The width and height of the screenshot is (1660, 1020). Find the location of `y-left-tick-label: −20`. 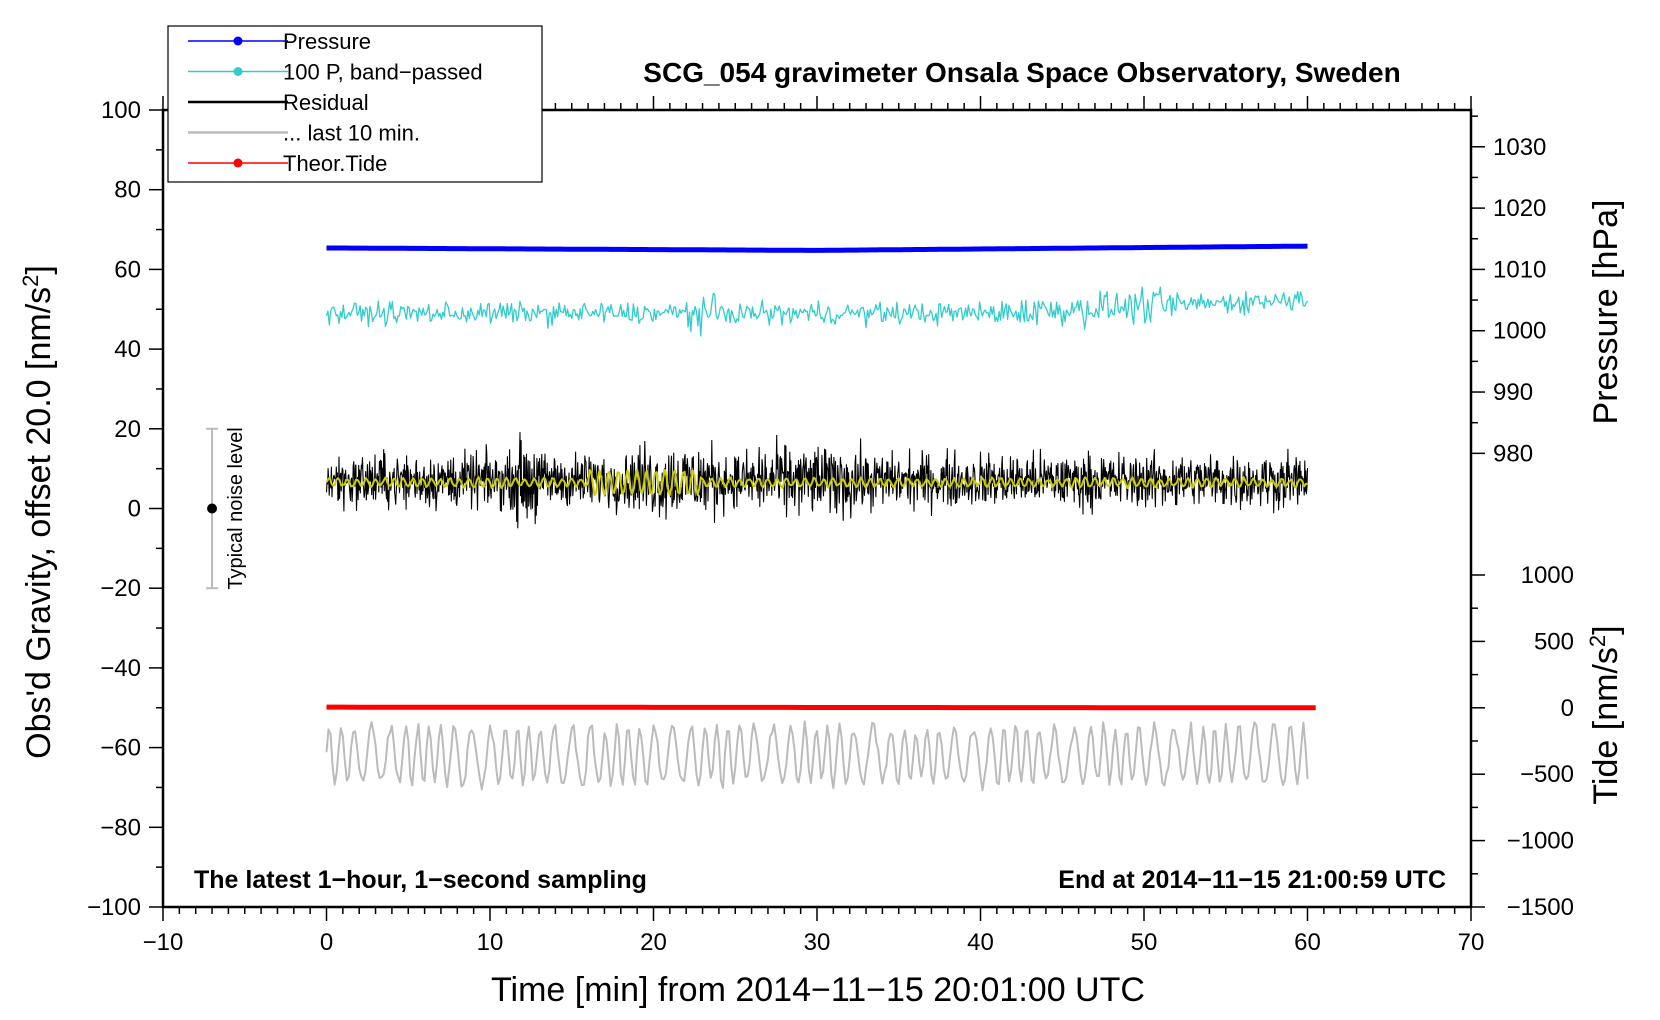

y-left-tick-label: −20 is located at coordinates (120, 588).